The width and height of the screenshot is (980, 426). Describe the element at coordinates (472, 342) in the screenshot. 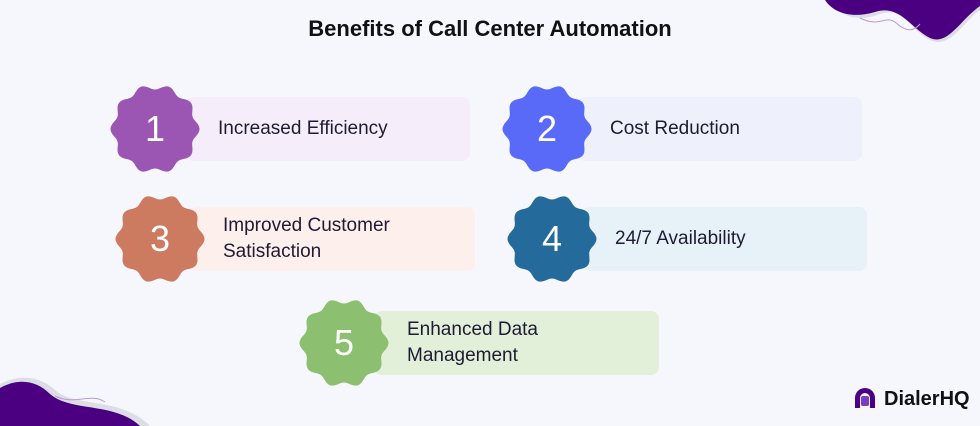

I see `benefit-label: Enhanced Data Management` at that location.